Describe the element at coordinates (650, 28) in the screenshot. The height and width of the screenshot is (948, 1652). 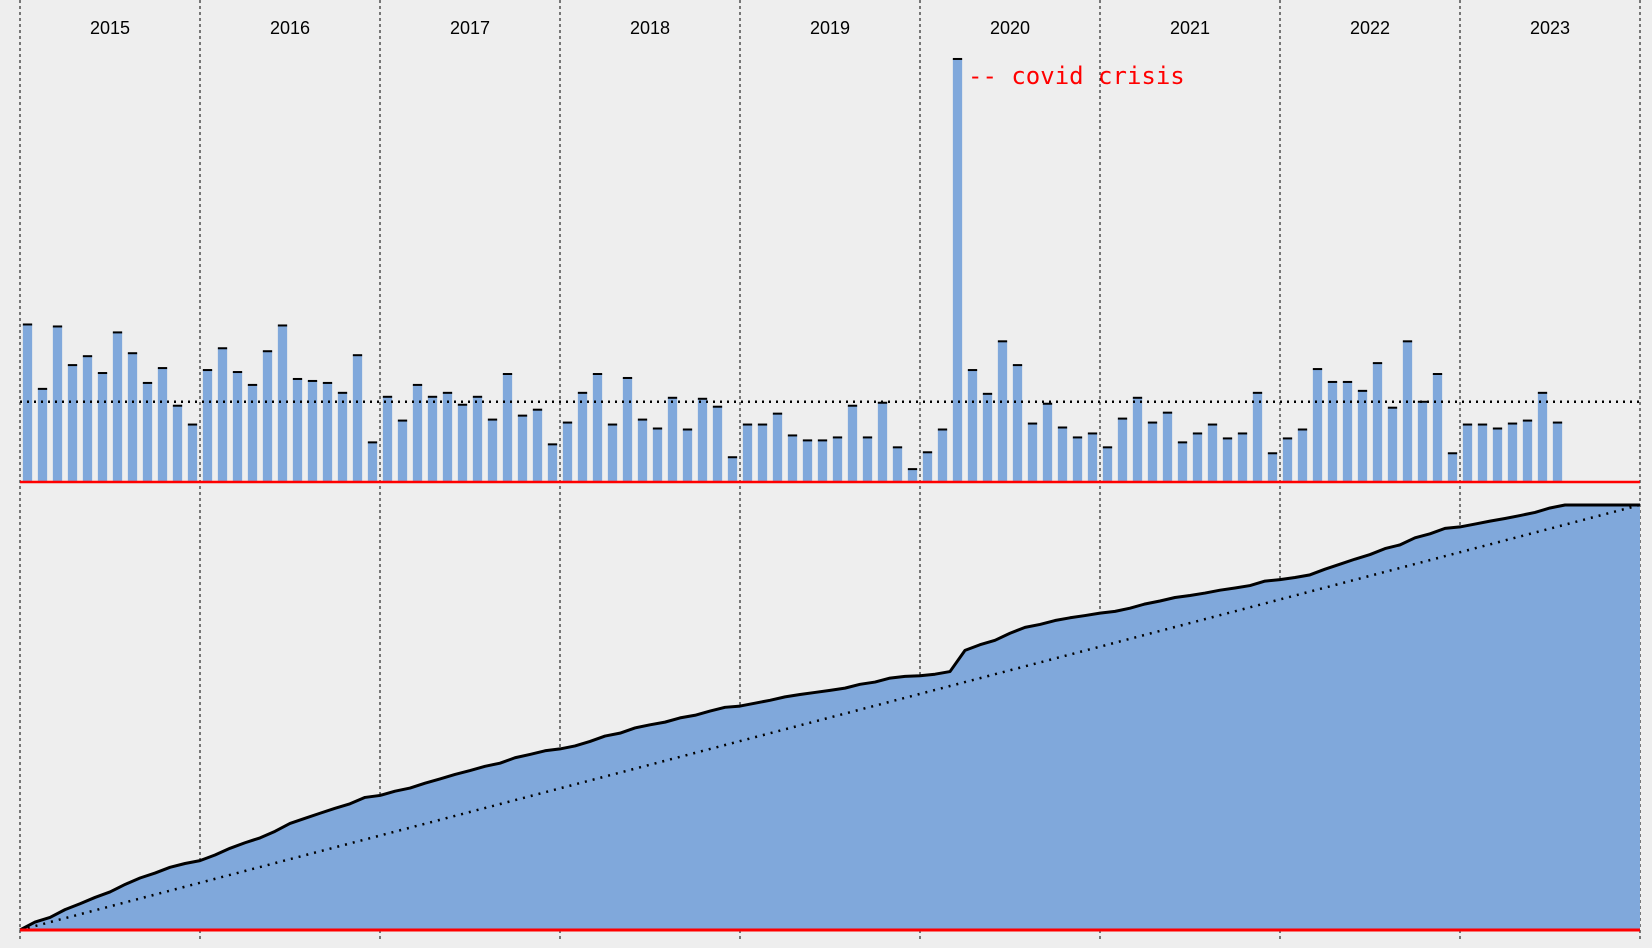
I see `year-label: 2018` at that location.